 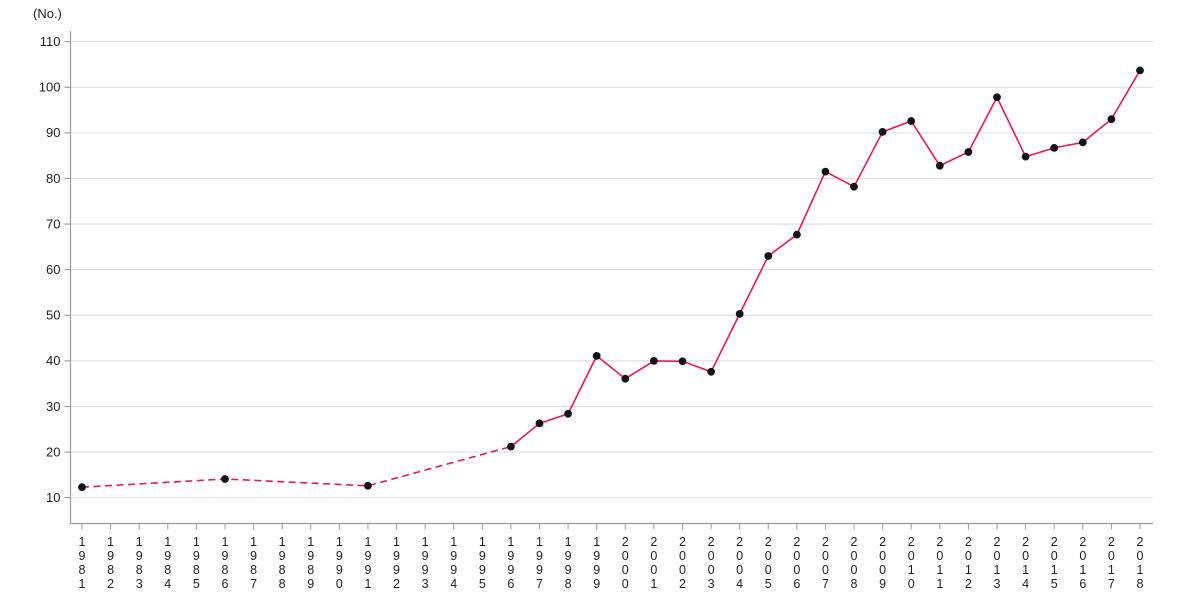 What do you see at coordinates (296, 466) in the screenshot?
I see `series-line-dashed` at bounding box center [296, 466].